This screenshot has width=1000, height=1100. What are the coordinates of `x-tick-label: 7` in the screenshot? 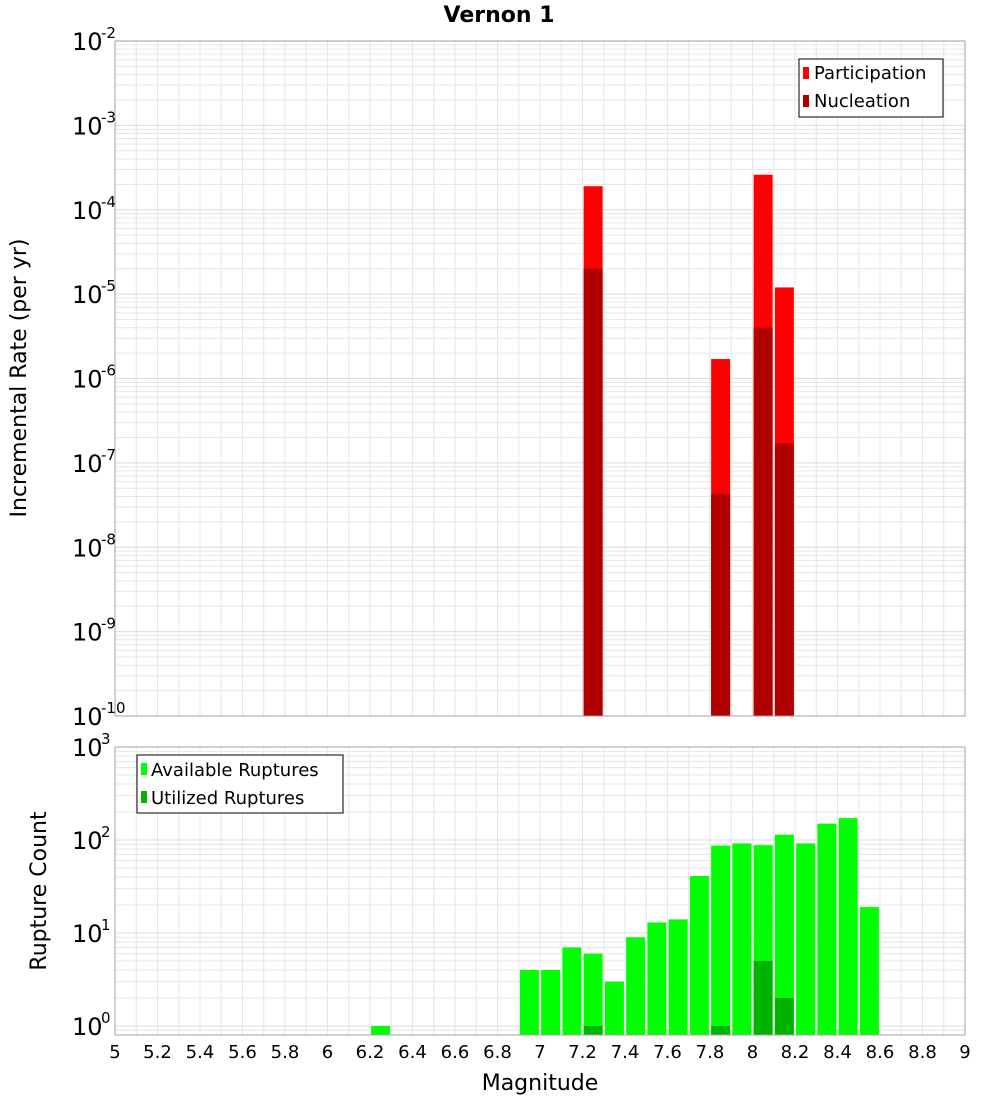 It's located at (539, 1052).